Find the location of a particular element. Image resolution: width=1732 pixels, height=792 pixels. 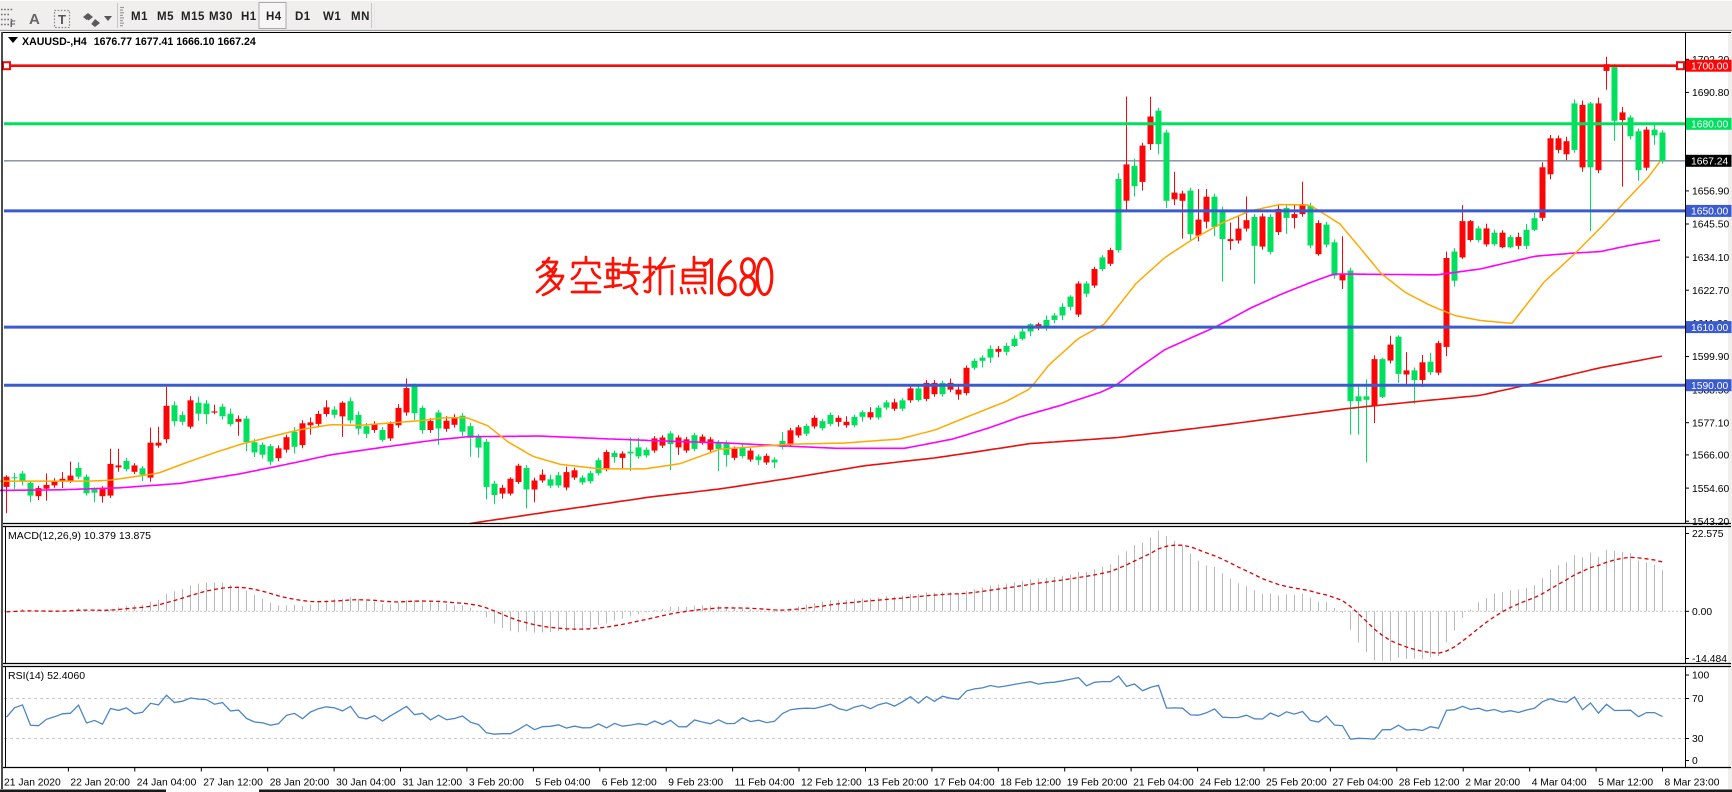

svg-text: 1599.90 is located at coordinates (1710, 357).